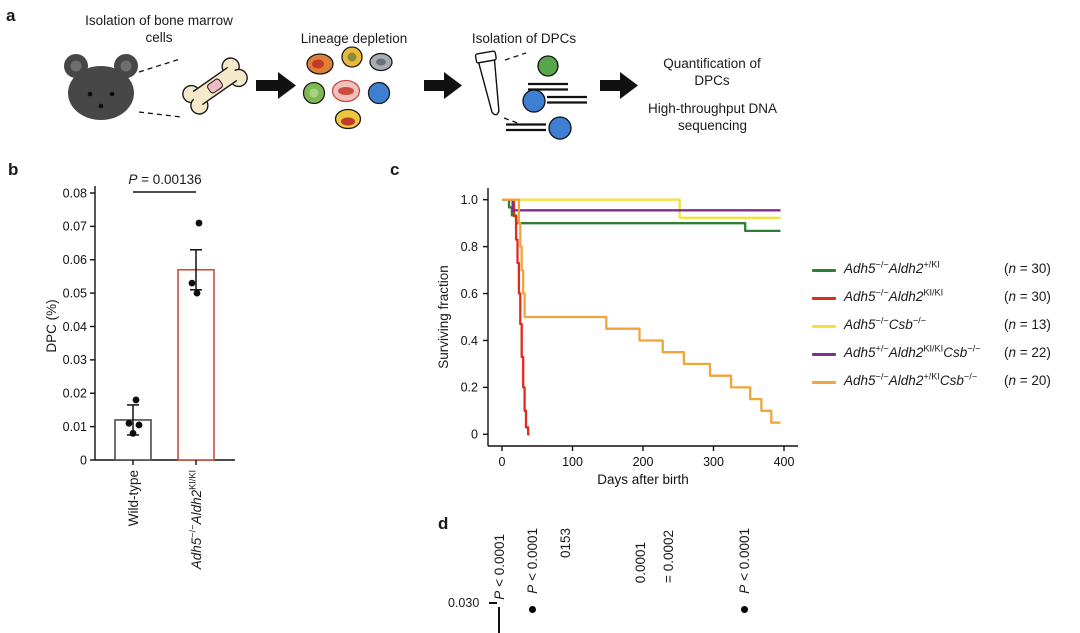 The height and width of the screenshot is (633, 1080). What do you see at coordinates (487, 83) in the screenshot?
I see `tube-icon` at bounding box center [487, 83].